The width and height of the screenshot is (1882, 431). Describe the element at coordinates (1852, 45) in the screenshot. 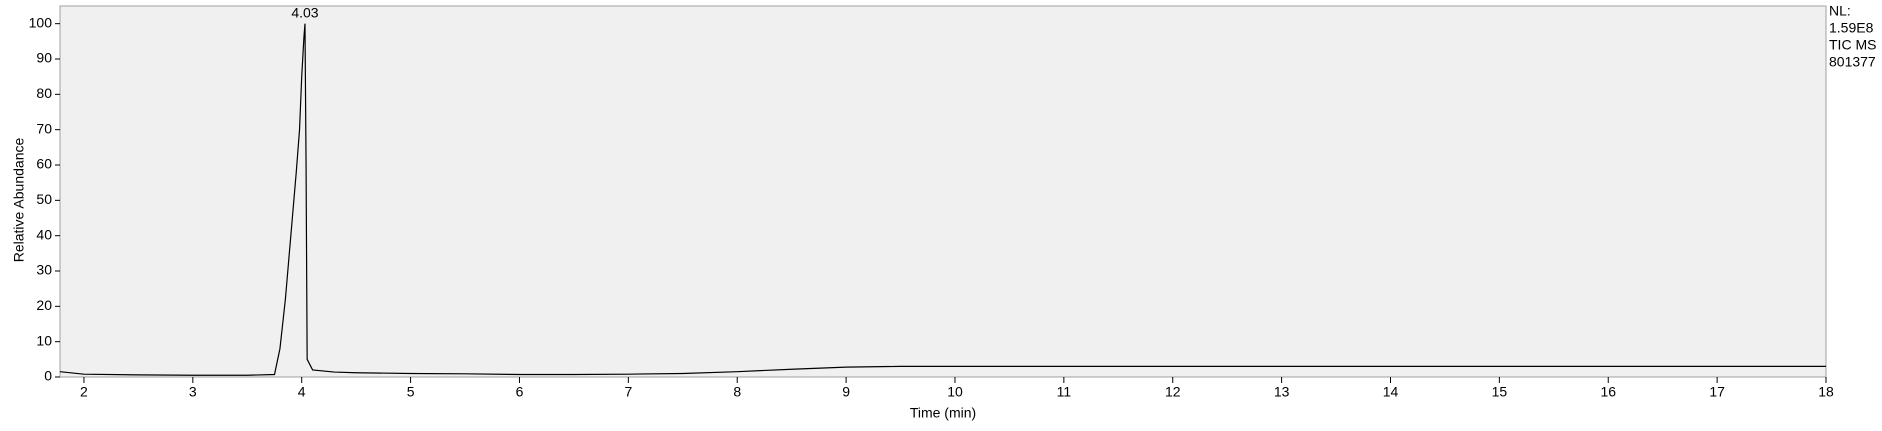

I see `side-text: TIC MS` at that location.